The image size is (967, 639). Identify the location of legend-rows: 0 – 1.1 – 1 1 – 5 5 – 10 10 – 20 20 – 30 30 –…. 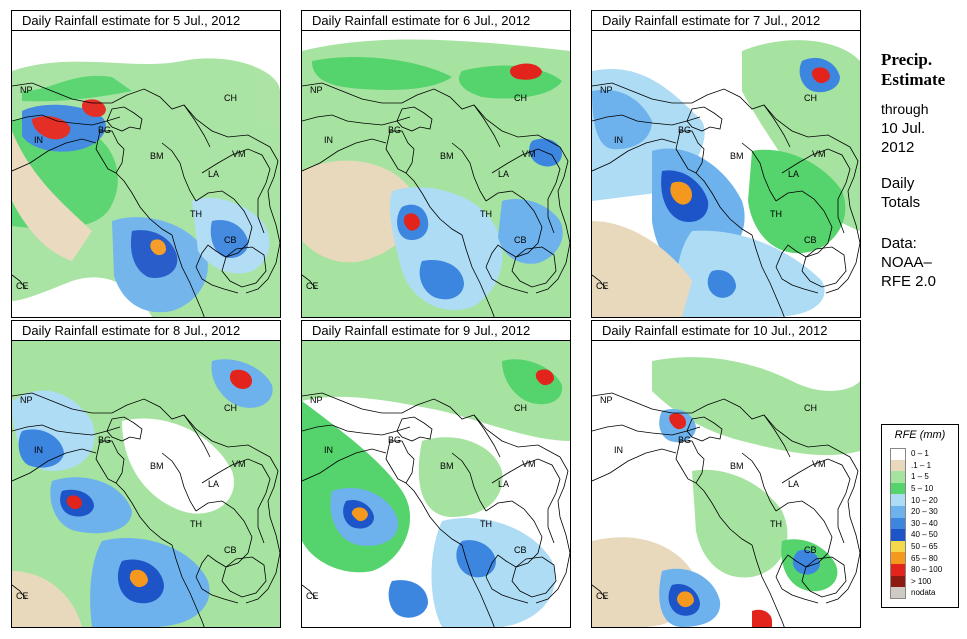
(916, 523).